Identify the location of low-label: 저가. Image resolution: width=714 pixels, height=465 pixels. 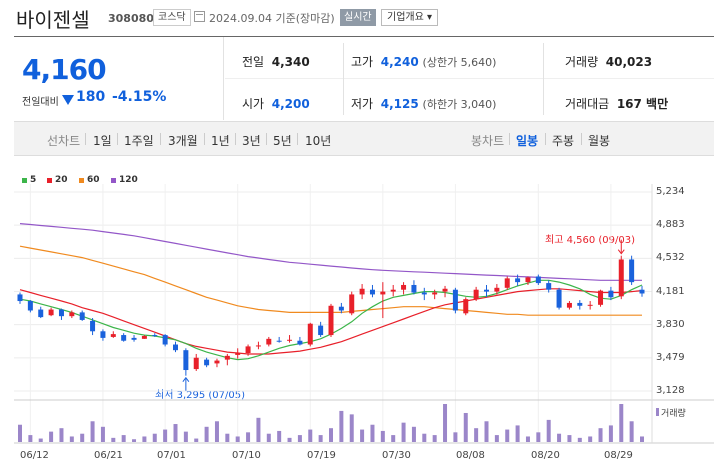
(362, 104).